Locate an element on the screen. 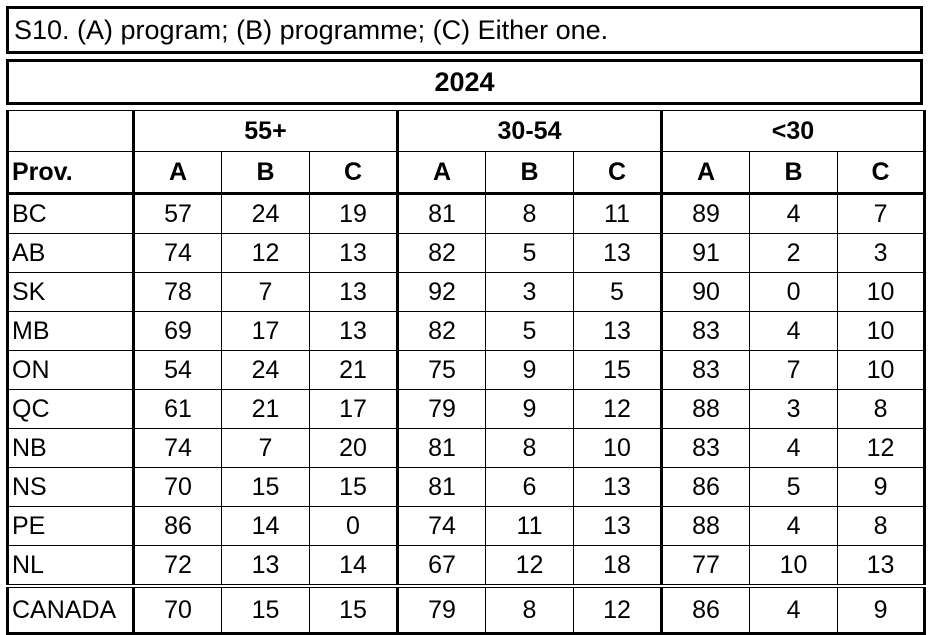 Image resolution: width=930 pixels, height=635 pixels. value-cell: 78 is located at coordinates (177, 292).